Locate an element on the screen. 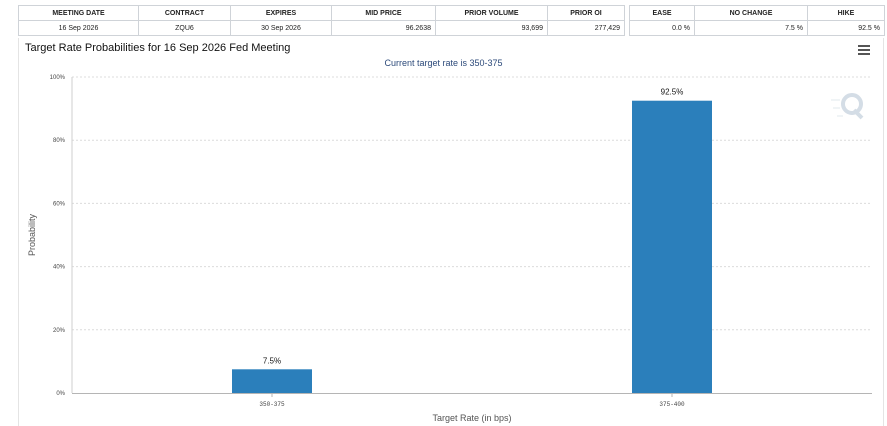 The image size is (887, 426). col-meeting-date: MEETING DATE is located at coordinates (78, 13).